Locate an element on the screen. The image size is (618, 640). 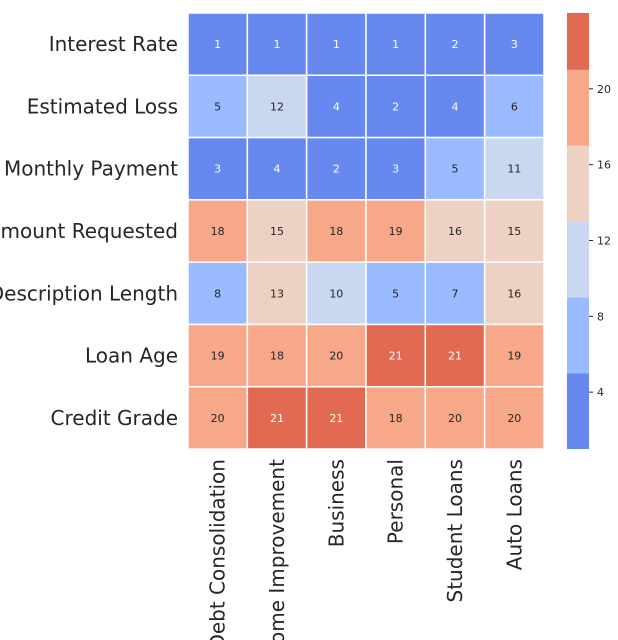
column-label: Personal is located at coordinates (396, 501).